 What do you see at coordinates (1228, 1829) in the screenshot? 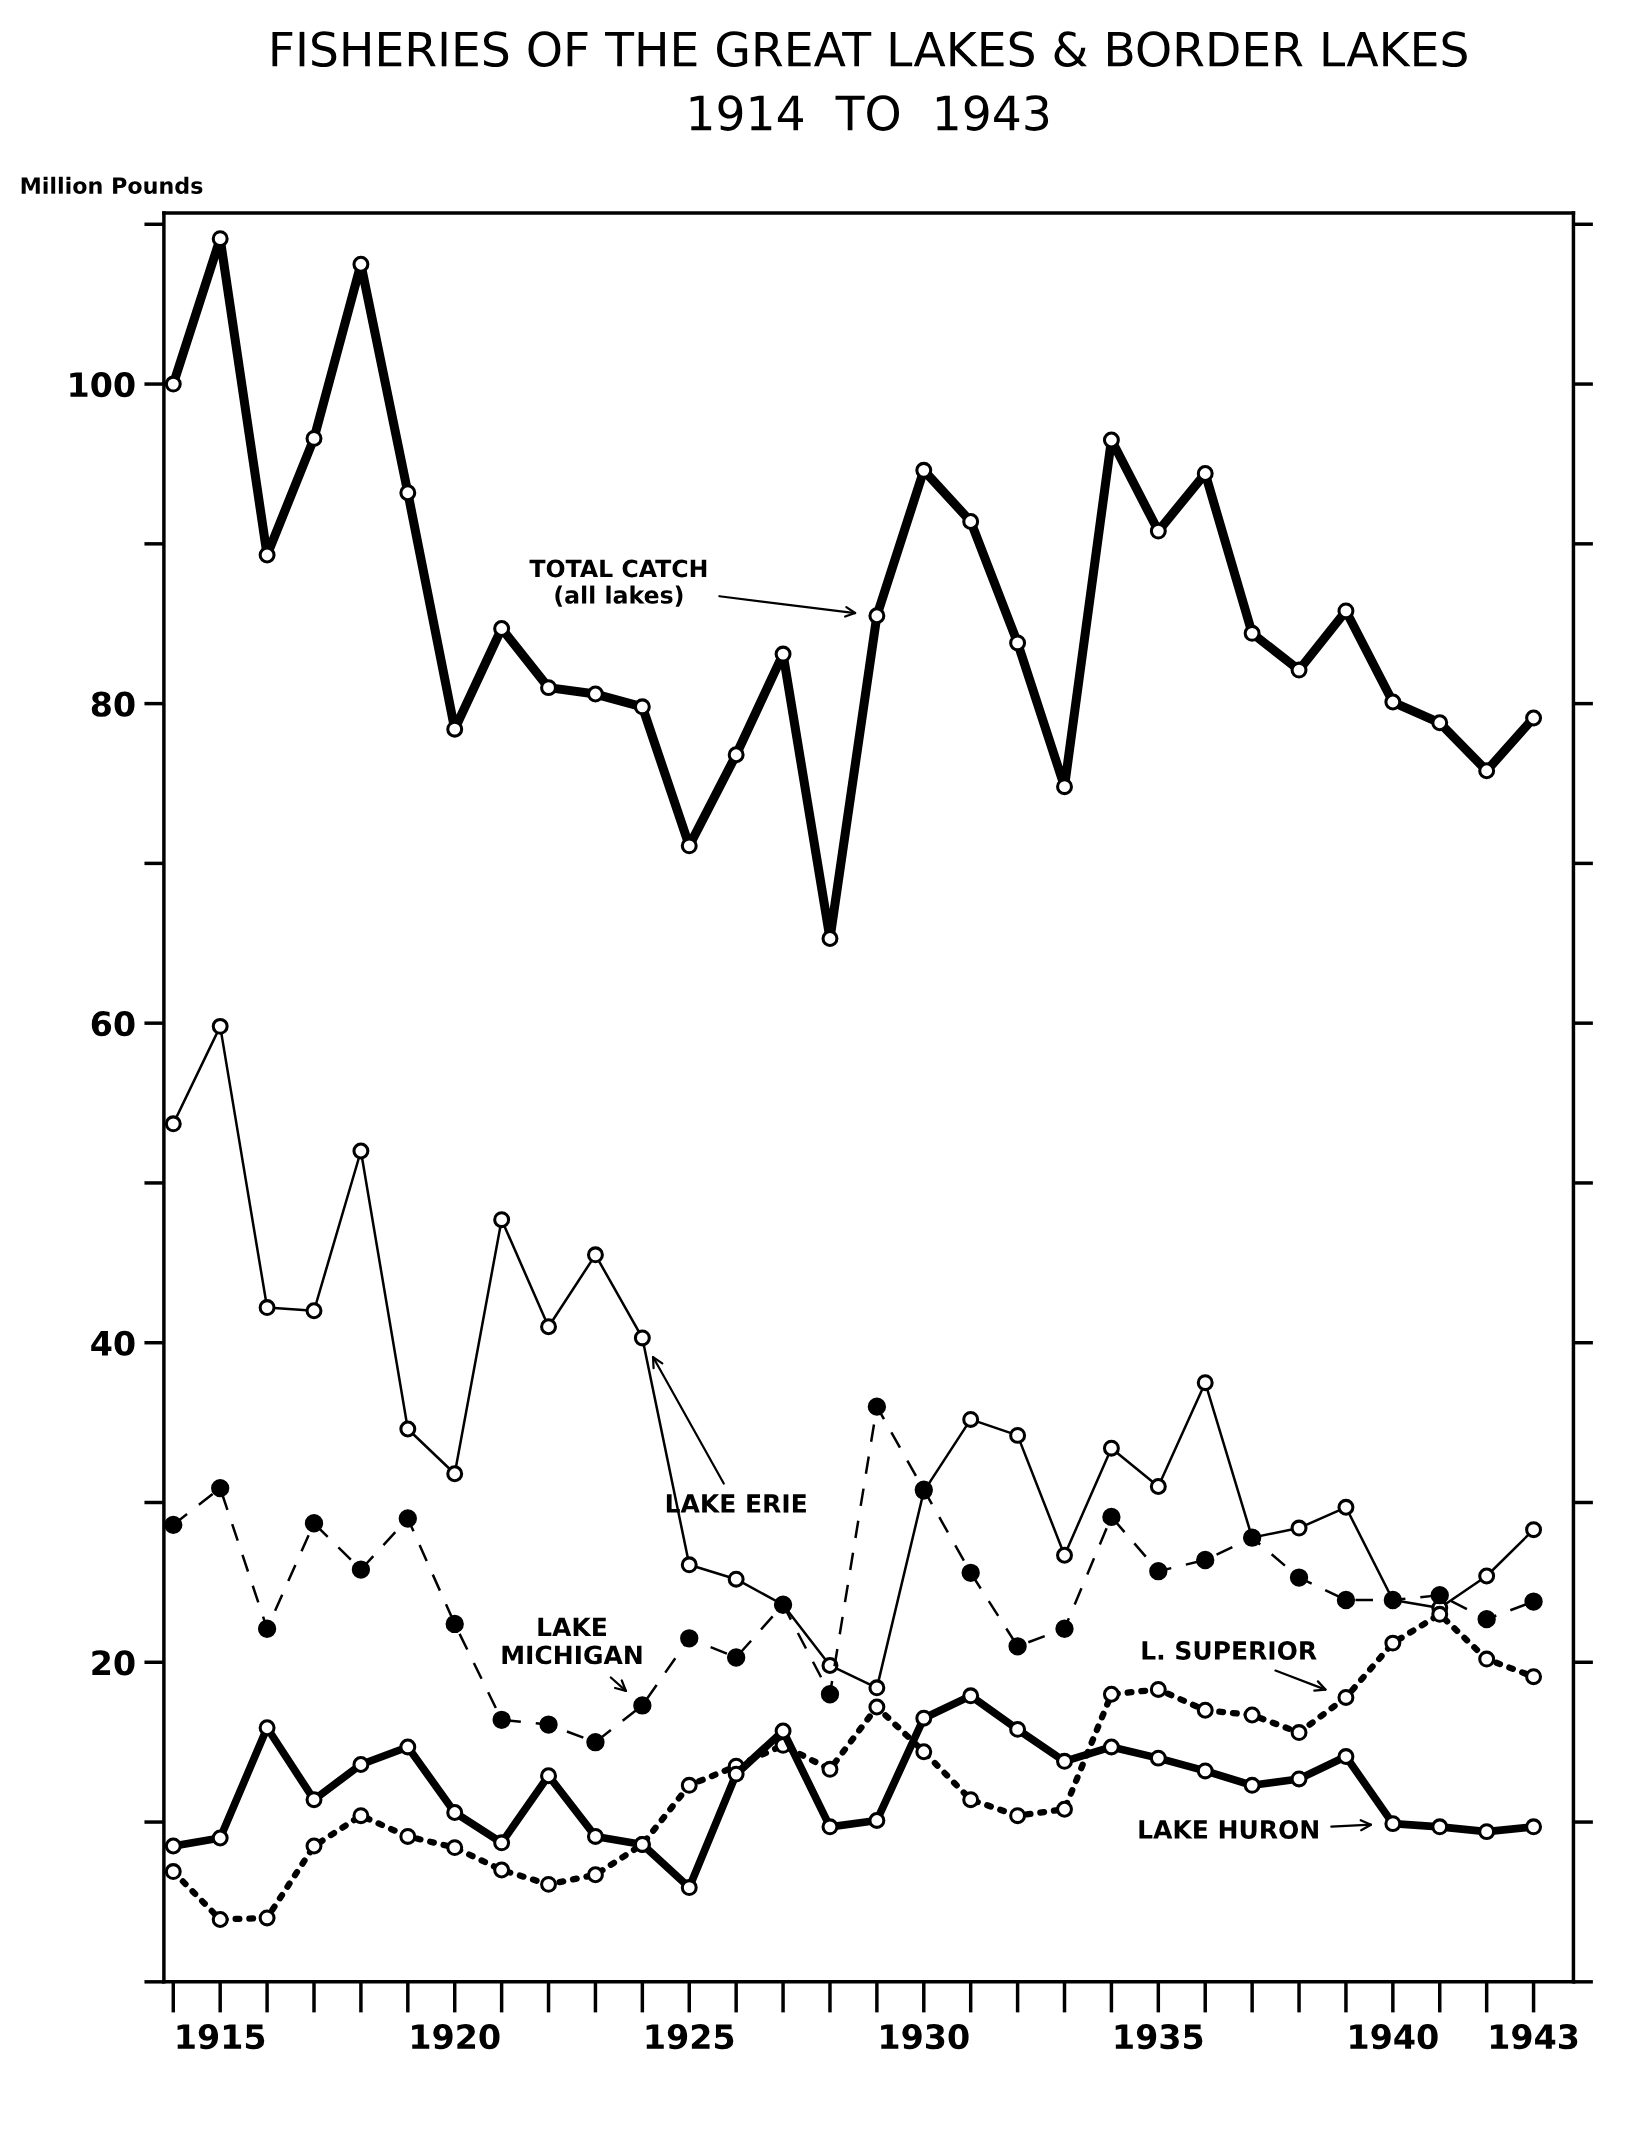
I see `legend-label: LAKE HURON` at bounding box center [1228, 1829].